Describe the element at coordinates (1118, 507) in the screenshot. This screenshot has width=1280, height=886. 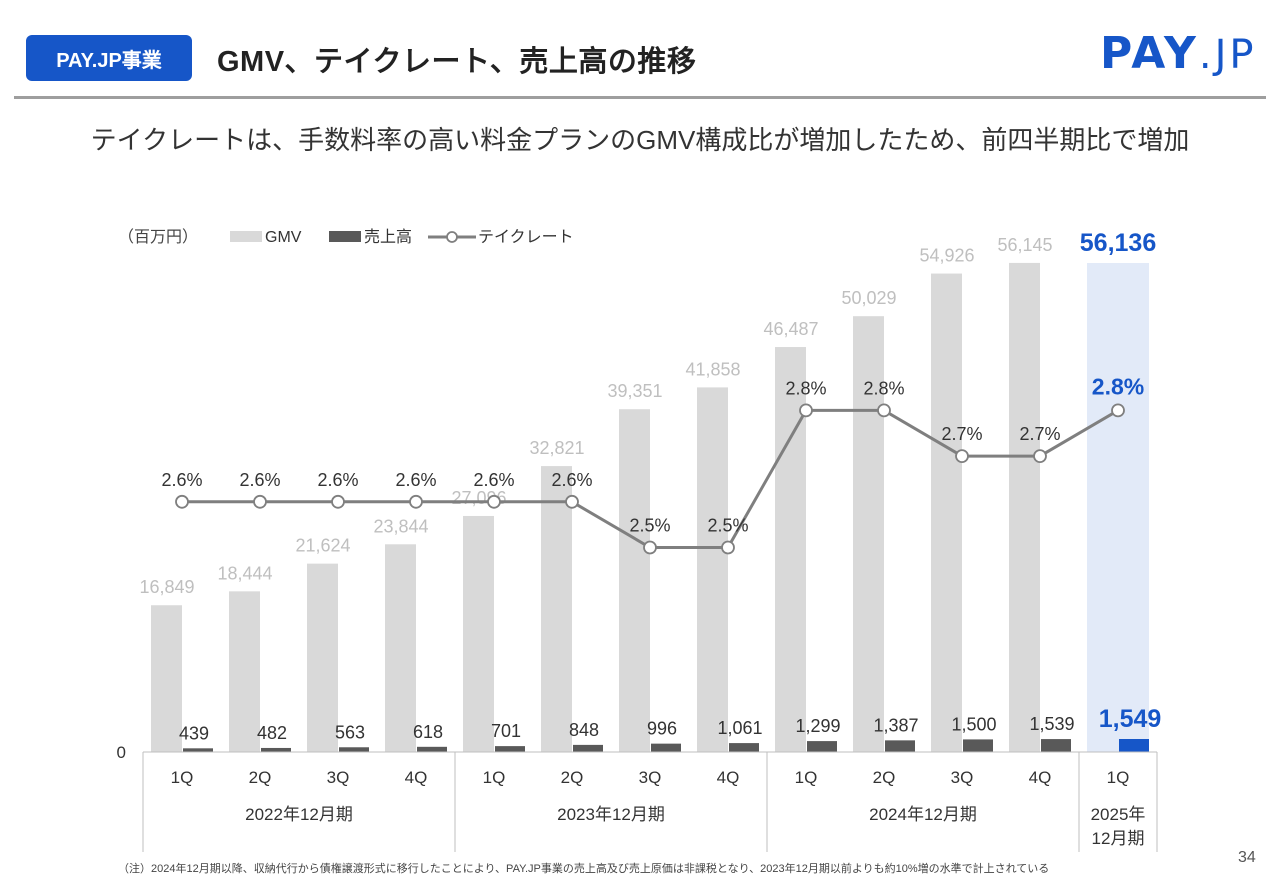
I see `gmv-bar-highlight` at that location.